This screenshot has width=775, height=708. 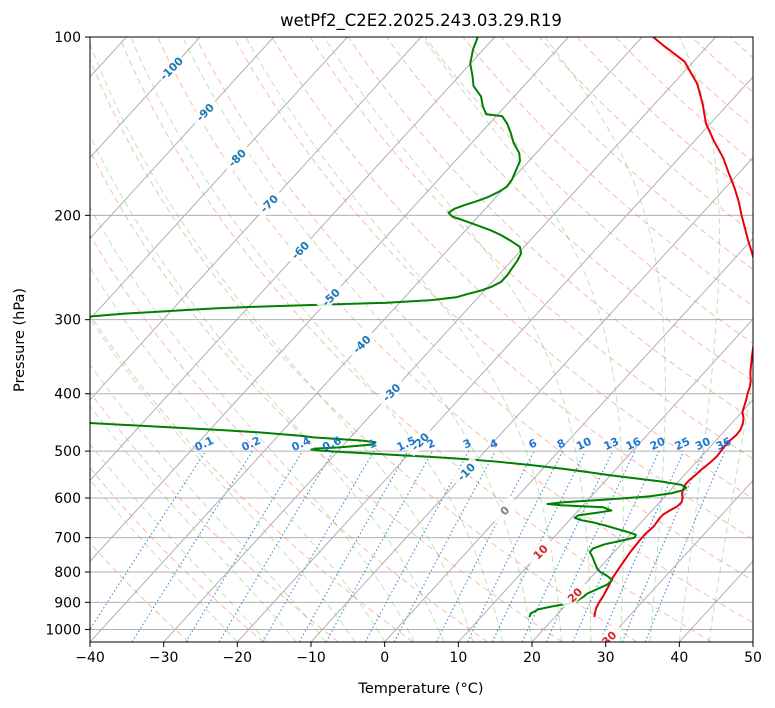 What do you see at coordinates (753, 658) in the screenshot?
I see `x-tick-label: 50` at bounding box center [753, 658].